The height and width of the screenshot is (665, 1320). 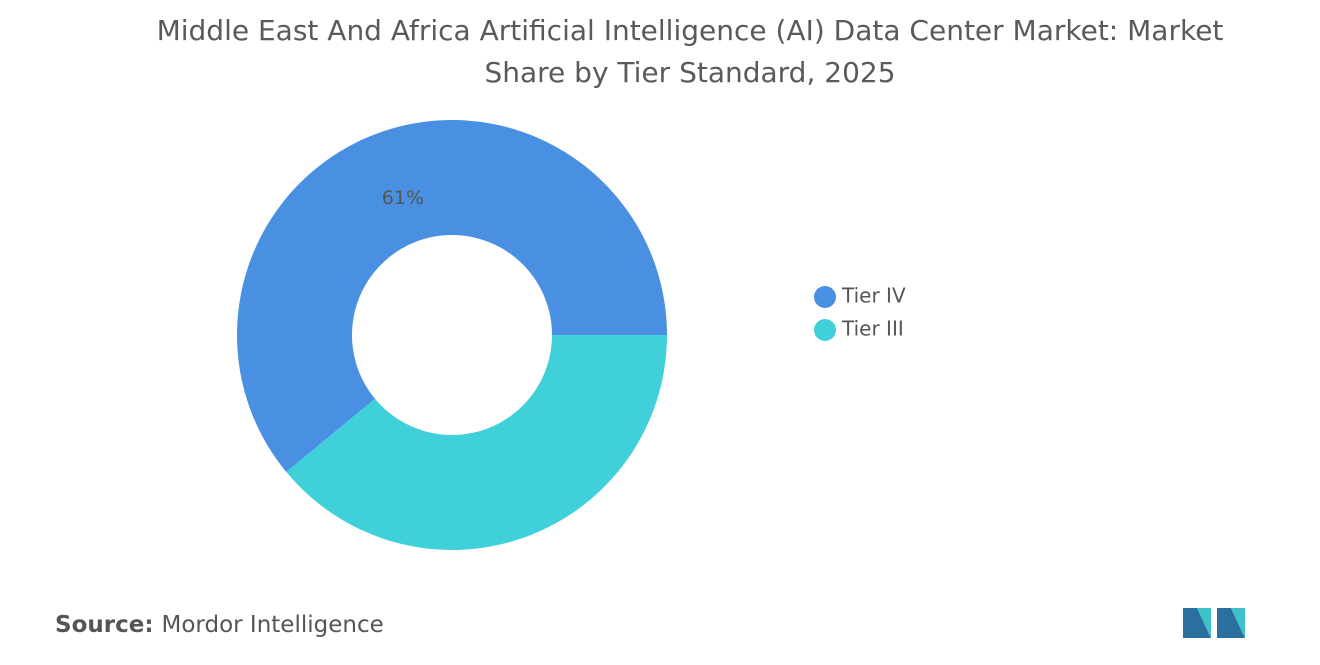 I want to click on legend-label: Tier IV, so click(x=873, y=296).